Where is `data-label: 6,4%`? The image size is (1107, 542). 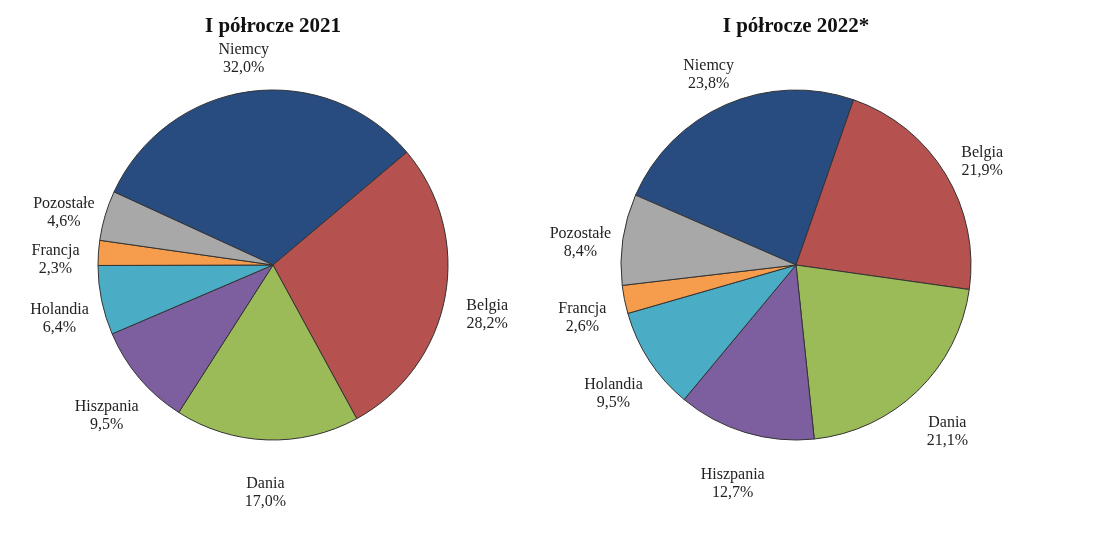 data-label: 6,4% is located at coordinates (59, 327).